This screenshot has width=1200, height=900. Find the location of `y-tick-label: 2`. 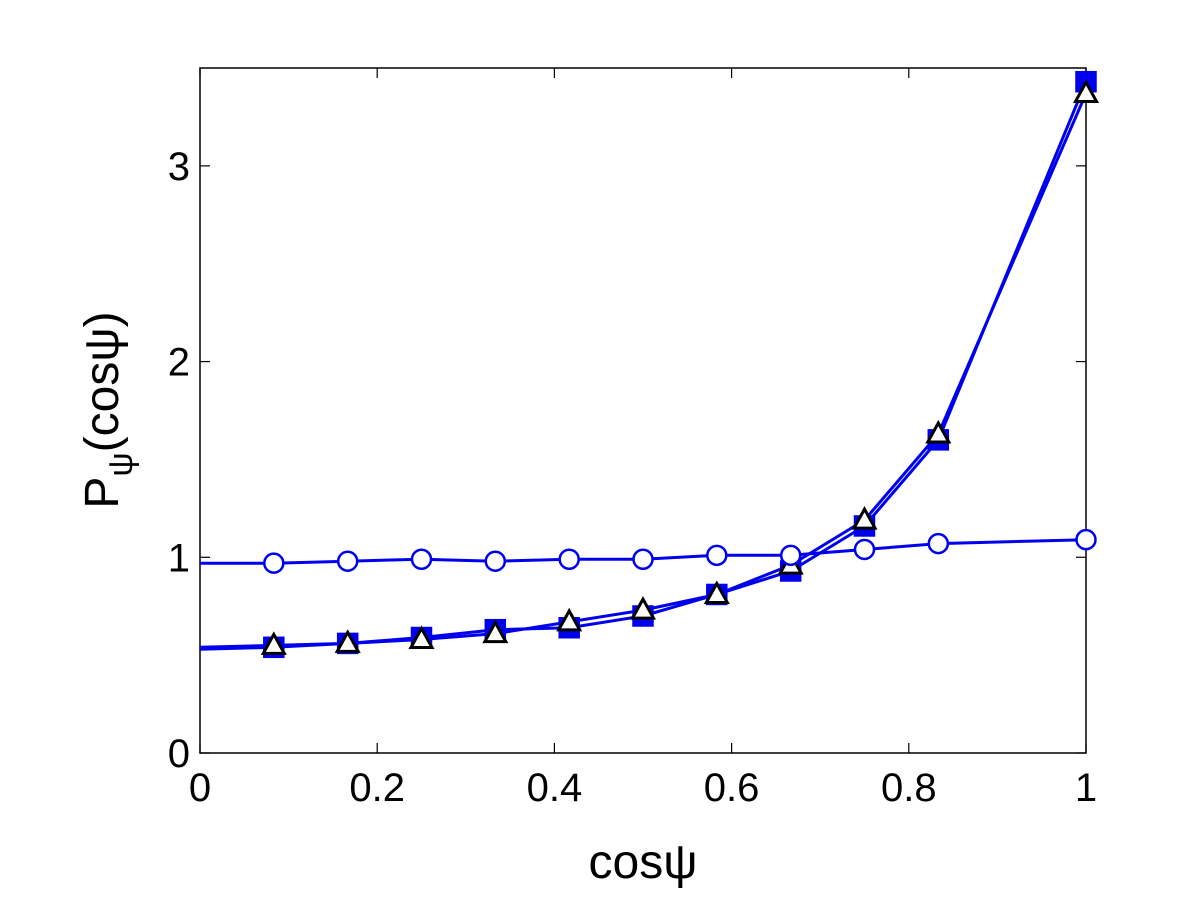

y-tick-label: 2 is located at coordinates (179, 363).